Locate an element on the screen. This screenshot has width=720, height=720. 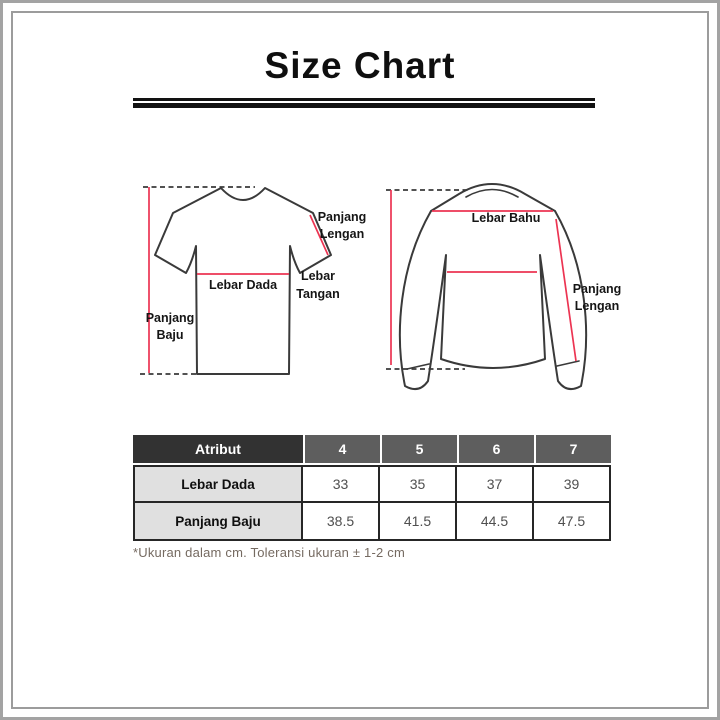
long-sleeve-shirt-diagram: Lebar Bahu Panjang Lengan is located at coordinates (504, 287).